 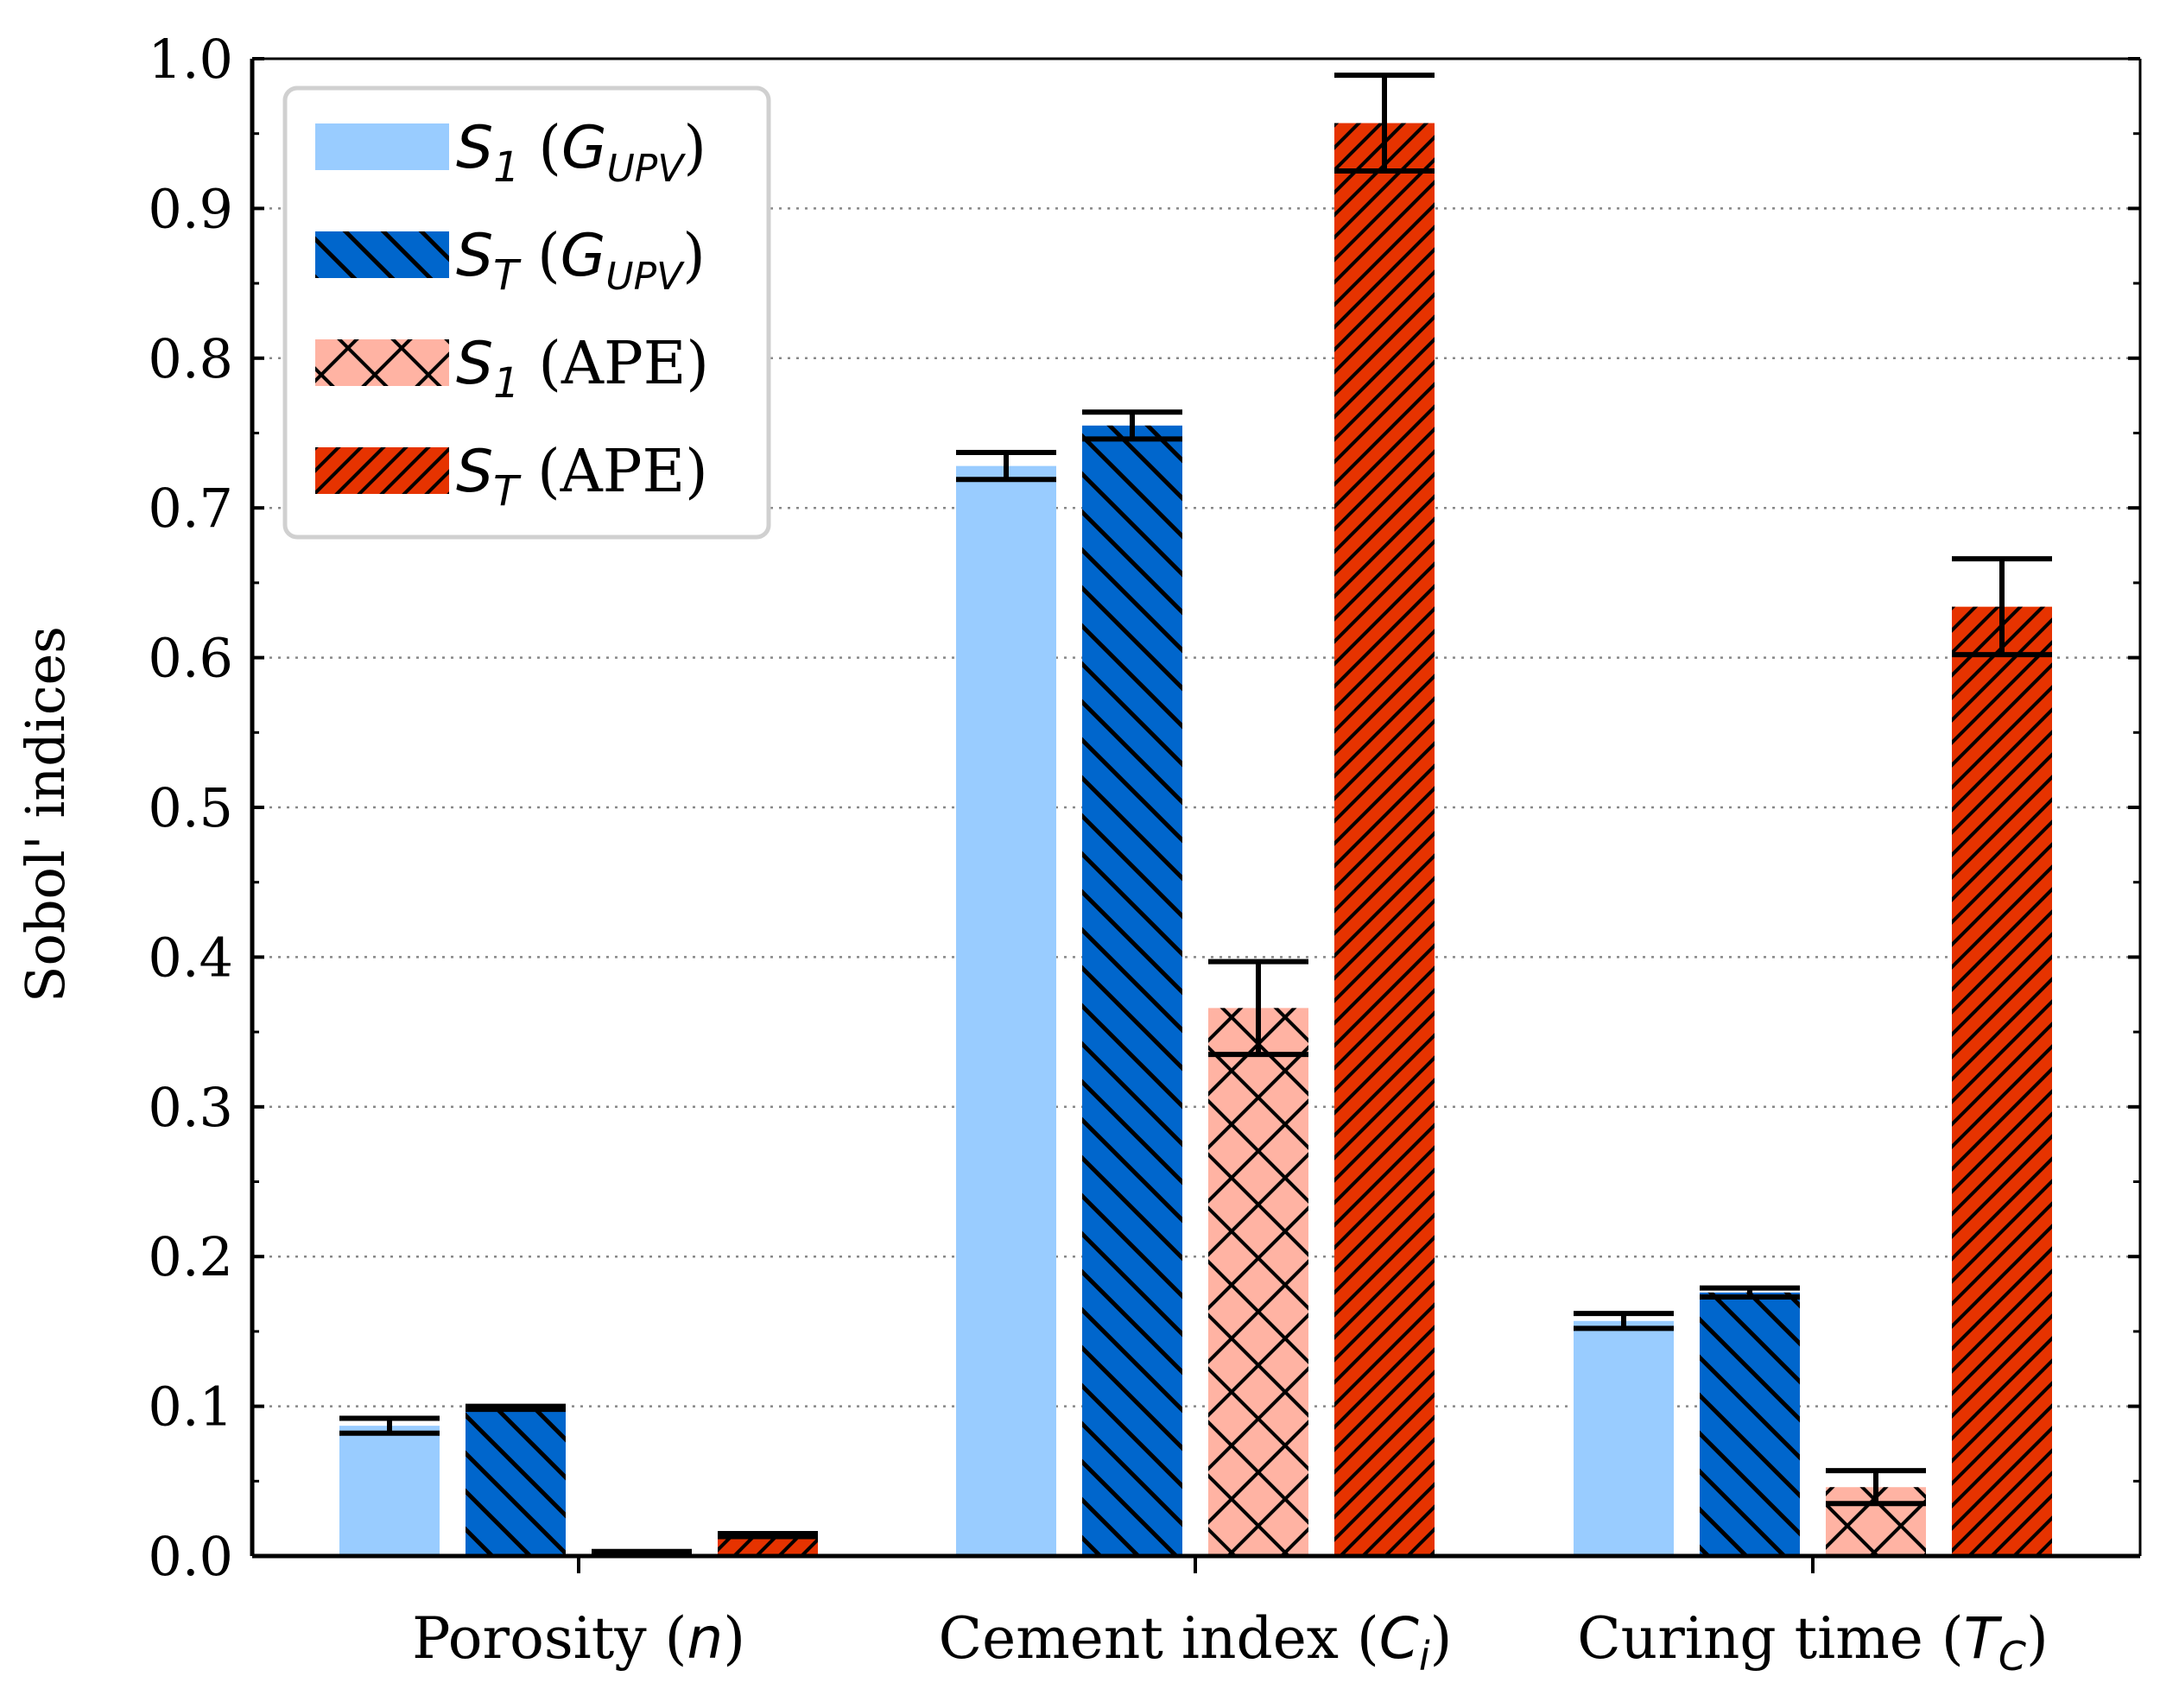 I want to click on y-tick-label: 0.4, so click(x=190, y=957).